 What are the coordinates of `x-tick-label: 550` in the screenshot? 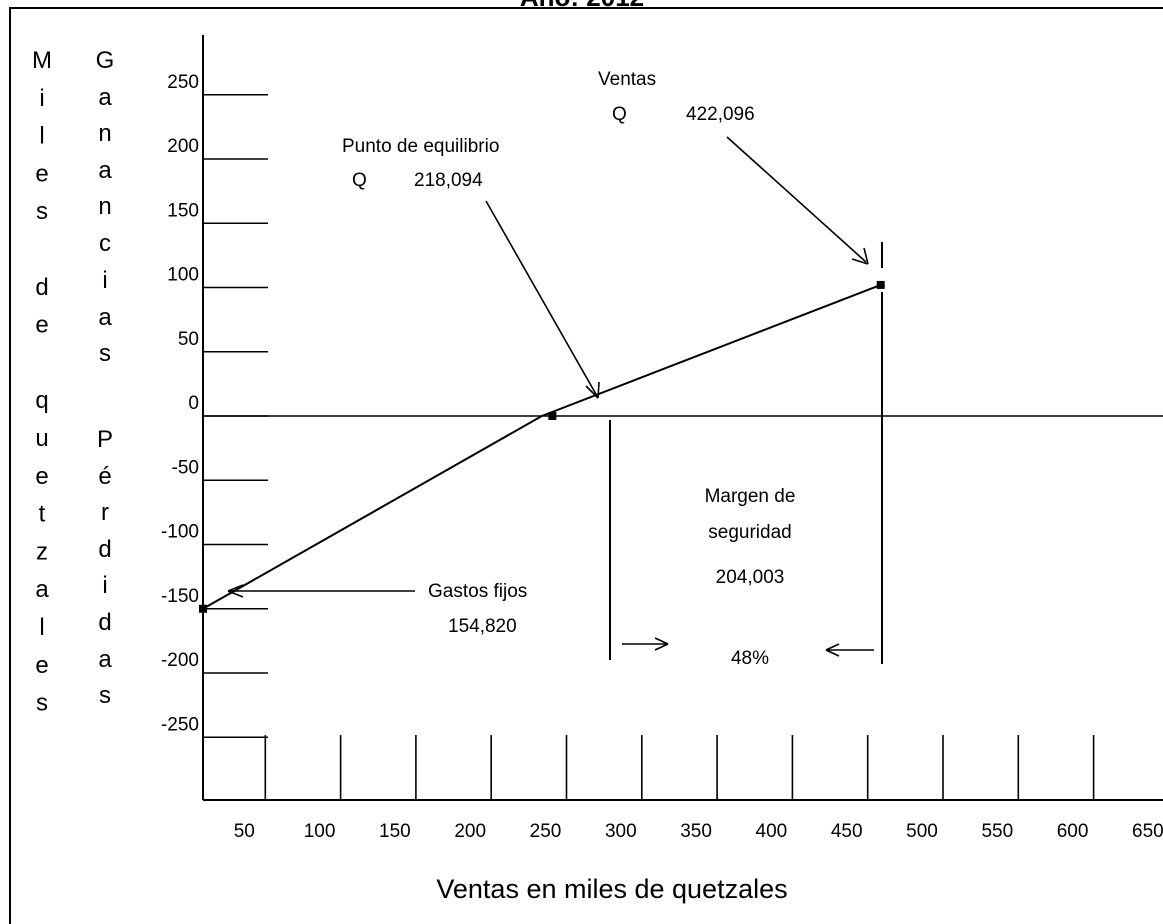 It's located at (997, 831).